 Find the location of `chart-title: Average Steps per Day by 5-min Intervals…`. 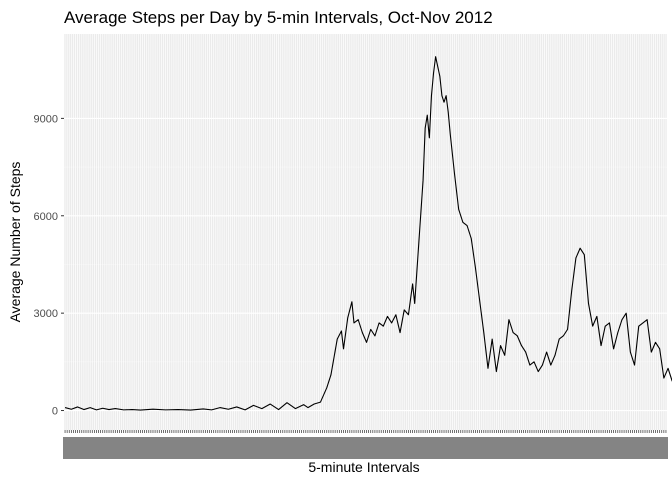

chart-title: Average Steps per Day by 5-min Intervals… is located at coordinates (278, 17).